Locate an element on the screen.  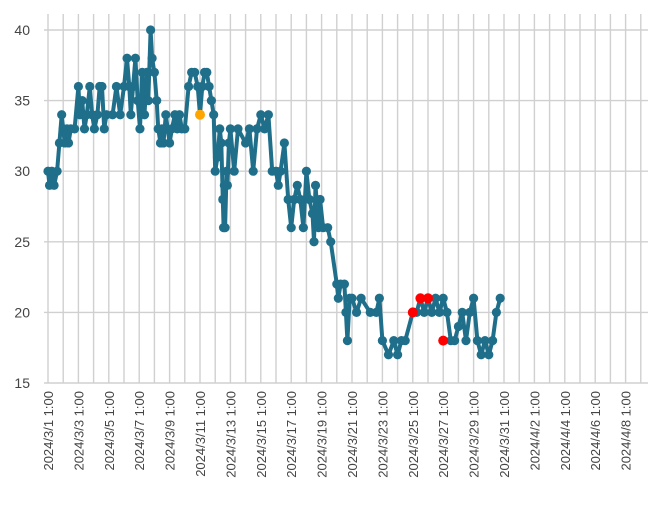
x-tick-label: 2024/3/27 1:00 is located at coordinates (443, 434).